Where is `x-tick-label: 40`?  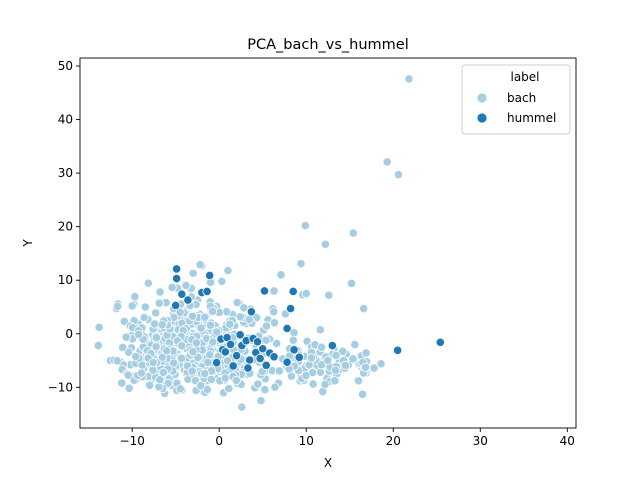
x-tick-label: 40 is located at coordinates (567, 441).